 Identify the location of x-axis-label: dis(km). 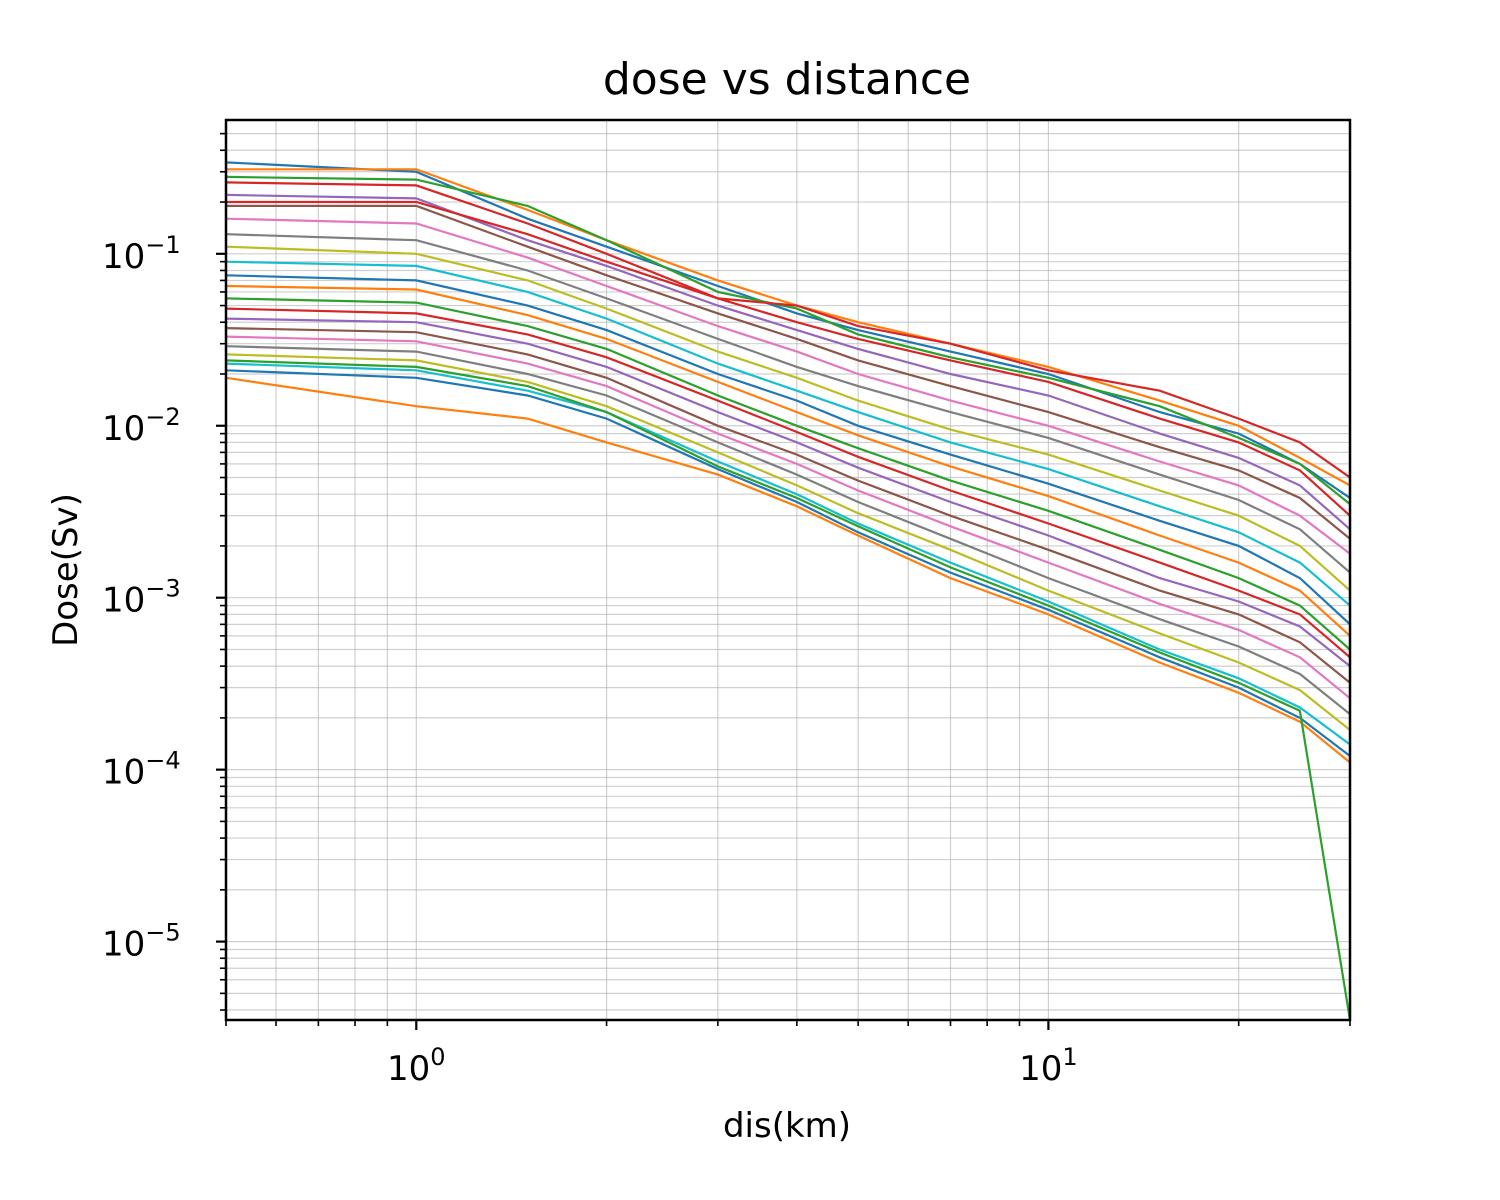
(787, 1126).